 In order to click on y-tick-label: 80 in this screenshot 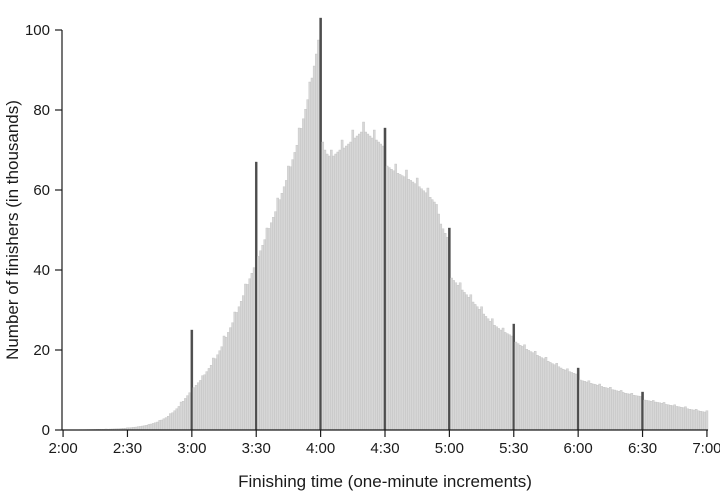, I will do `click(41, 110)`.